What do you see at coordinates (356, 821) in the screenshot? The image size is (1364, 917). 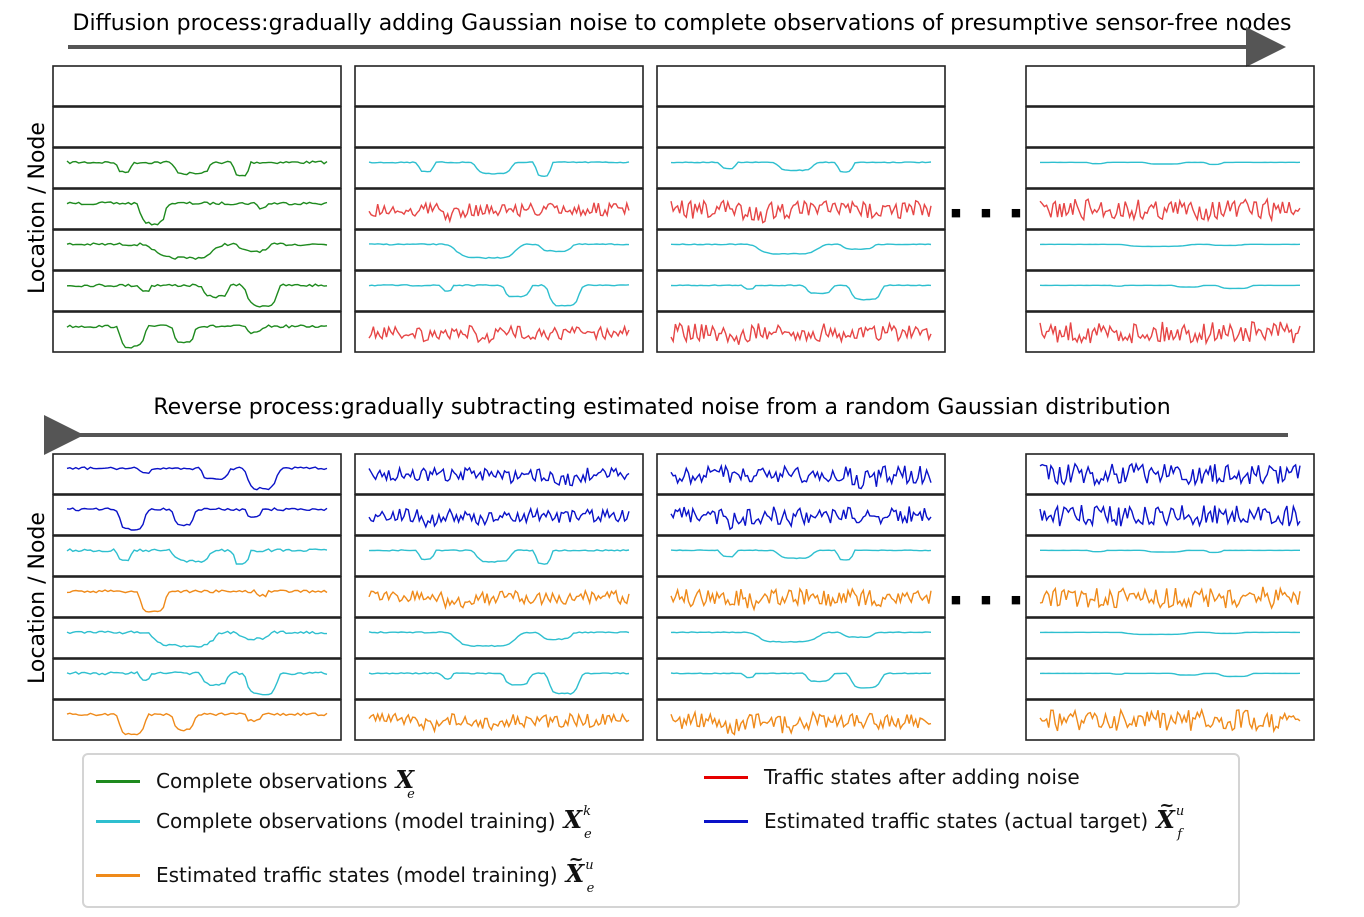 I see `legend-label: Complete observations (model training)` at bounding box center [356, 821].